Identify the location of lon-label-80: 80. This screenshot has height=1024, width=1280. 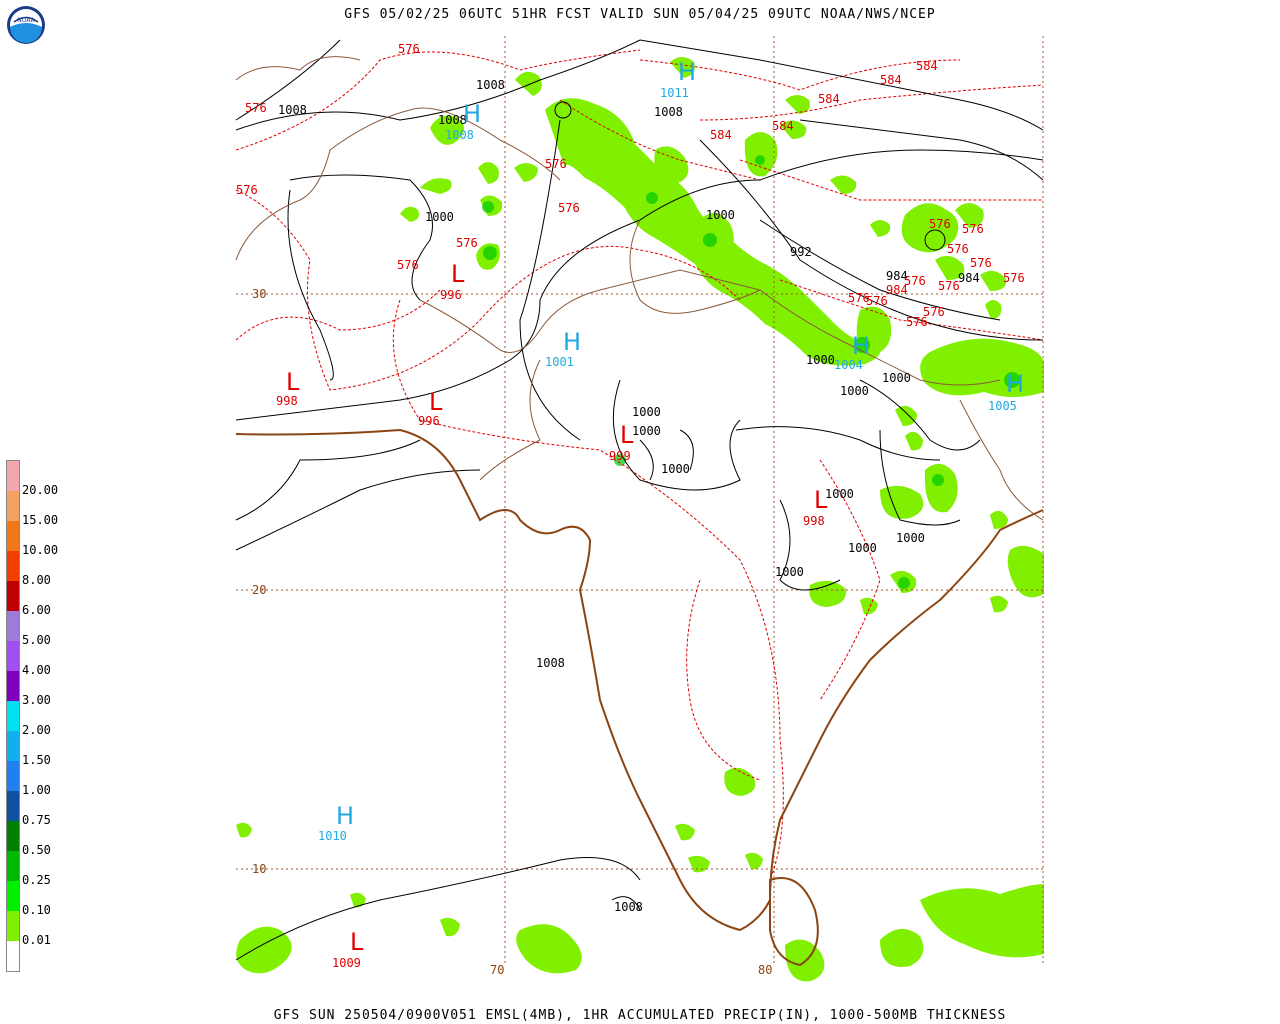
(765, 970).